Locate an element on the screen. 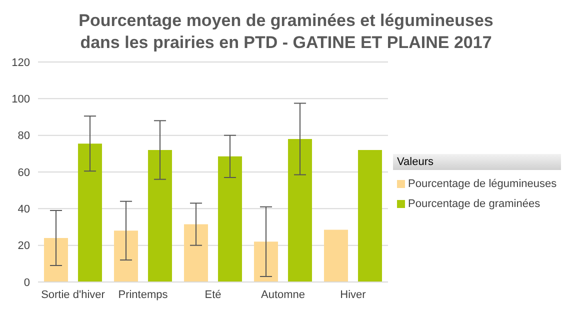  y-tick-label: 100 is located at coordinates (21, 100).